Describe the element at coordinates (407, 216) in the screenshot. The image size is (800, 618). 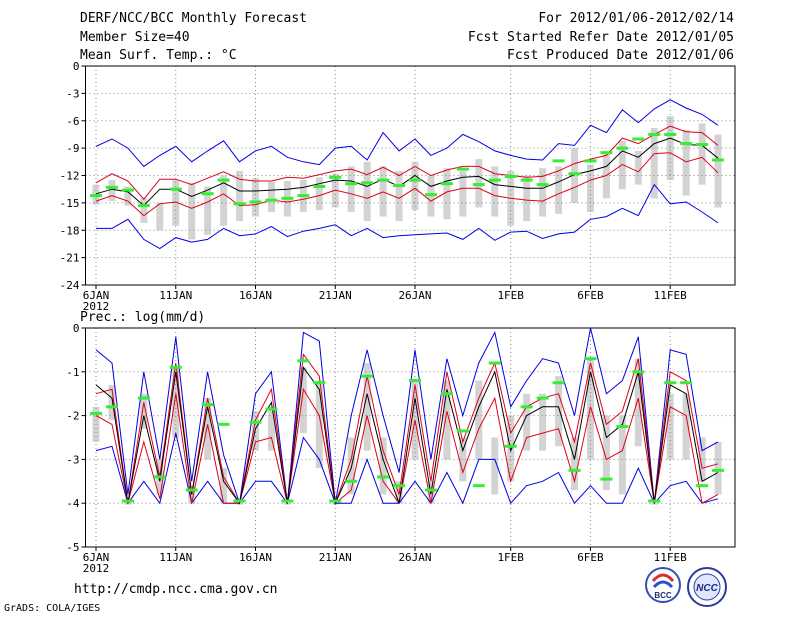
I see `ensemble-min-line` at that location.